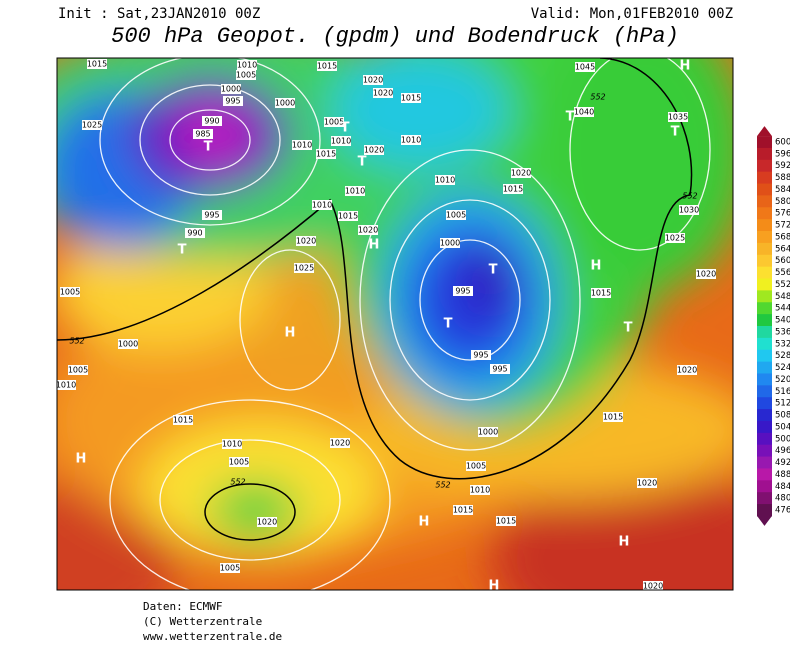 This screenshot has height=648, width=790. I want to click on colorbar-label: 508, so click(782, 416).